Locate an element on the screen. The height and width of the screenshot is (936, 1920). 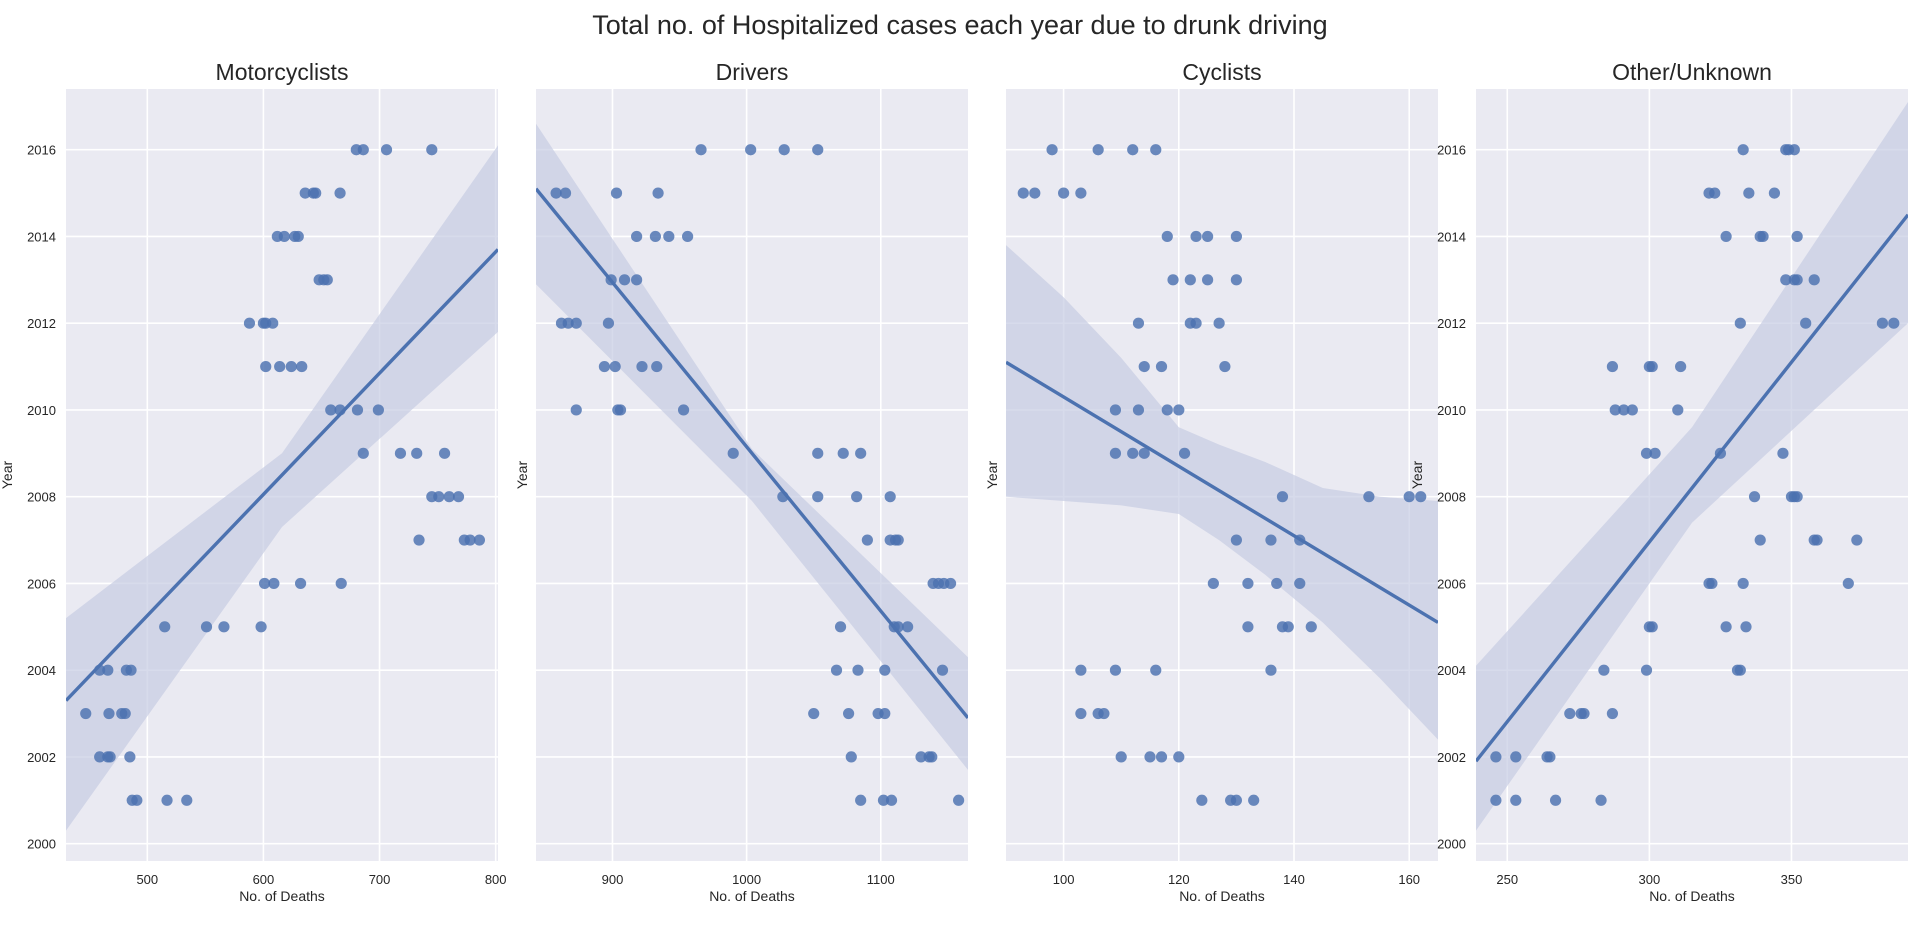
facet-title: Motorcyclists is located at coordinates (282, 72).